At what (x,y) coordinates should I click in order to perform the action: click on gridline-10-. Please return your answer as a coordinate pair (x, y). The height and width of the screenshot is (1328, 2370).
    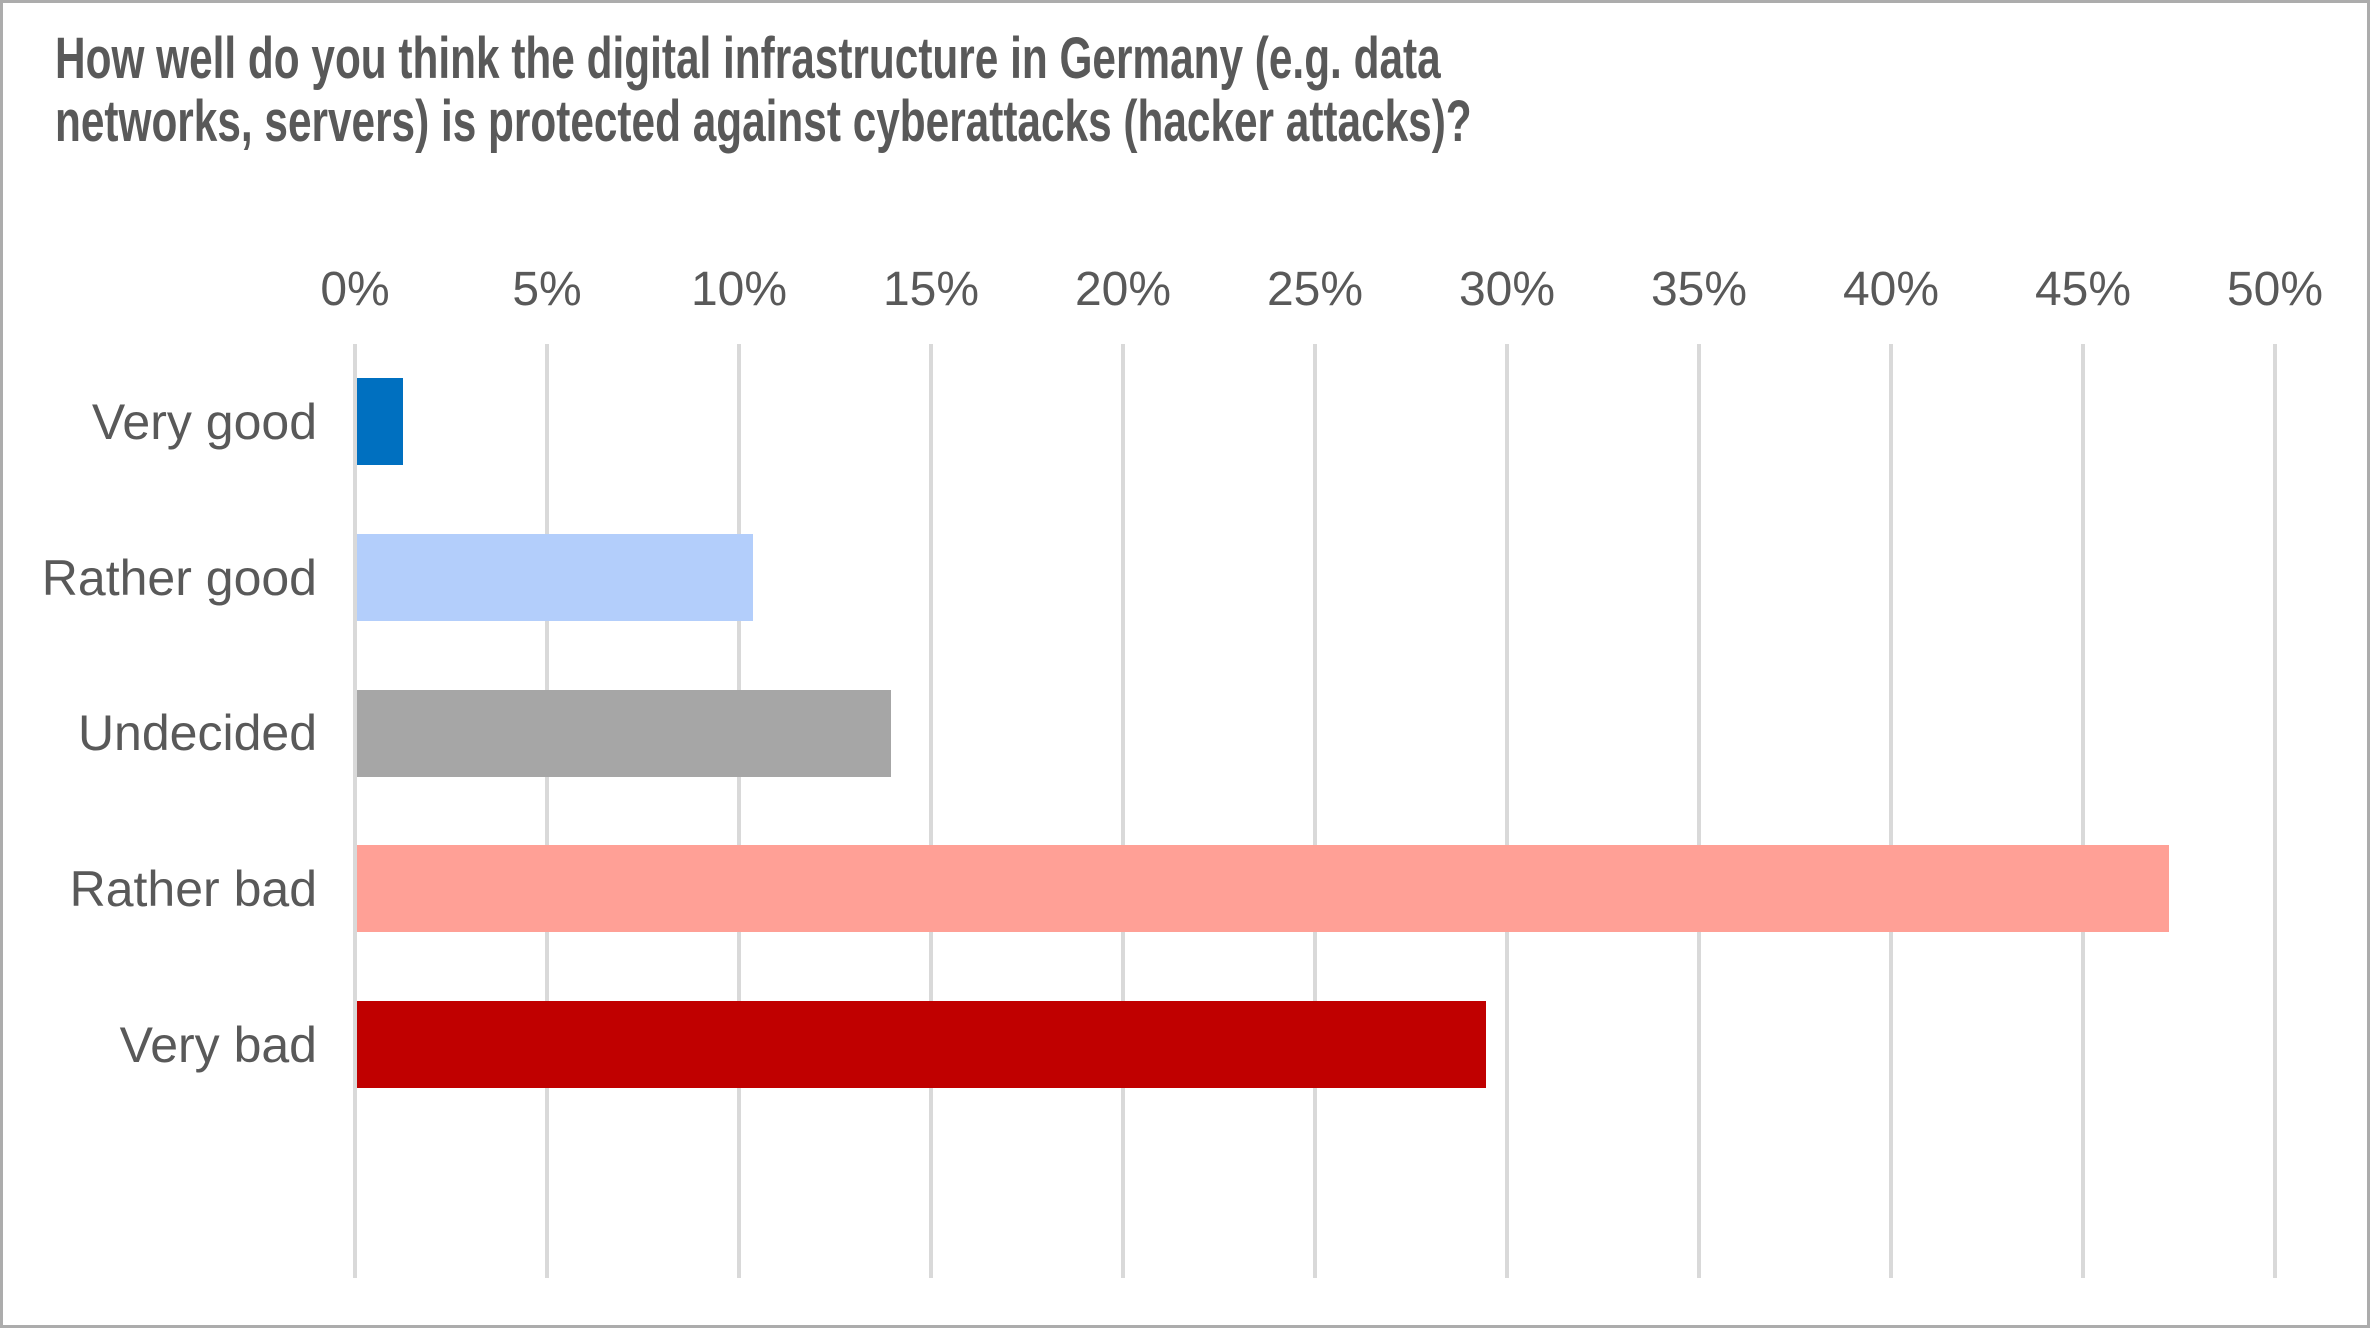
    Looking at the image, I should click on (739, 811).